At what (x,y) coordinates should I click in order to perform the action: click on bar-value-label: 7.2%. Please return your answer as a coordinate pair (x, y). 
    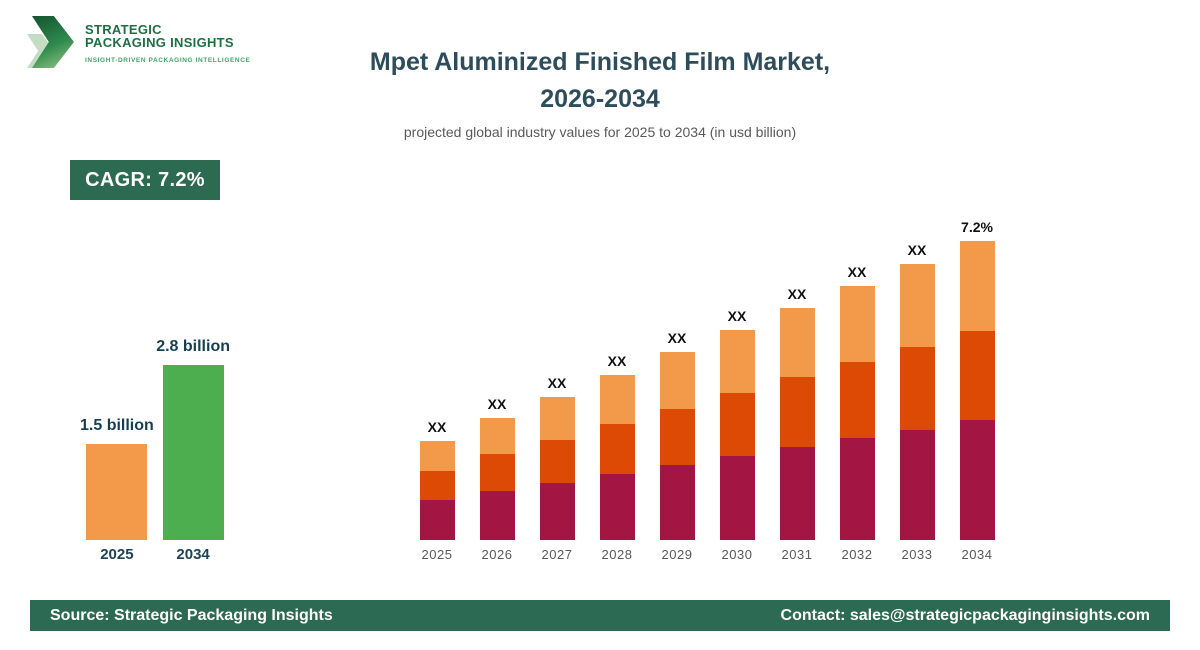
    Looking at the image, I should click on (977, 227).